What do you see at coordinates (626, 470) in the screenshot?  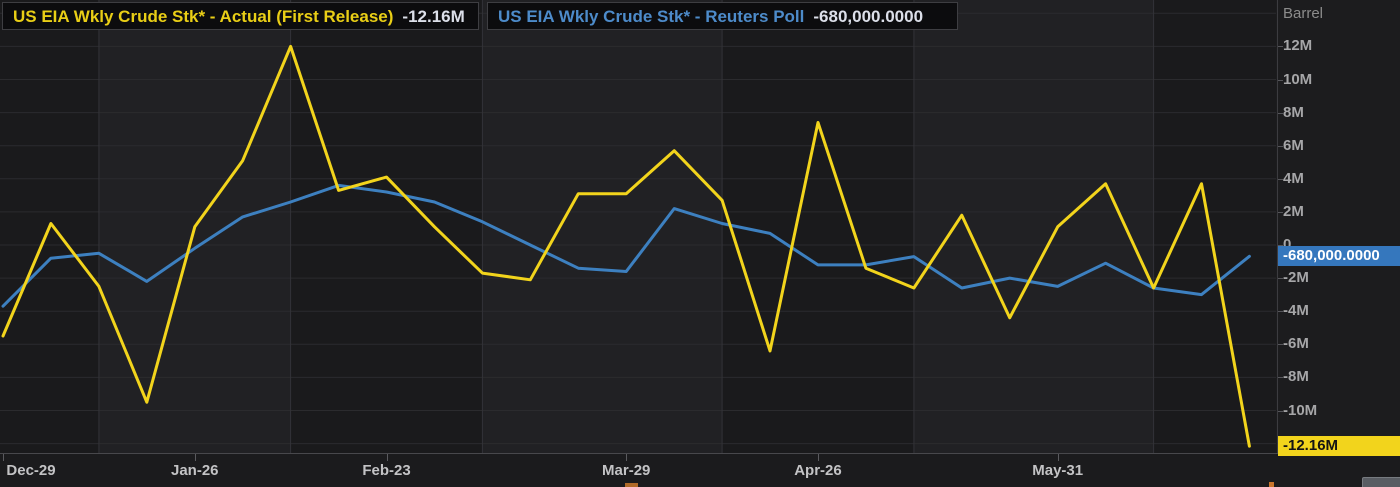 I see `x-axis-tick-label: Mar-29` at bounding box center [626, 470].